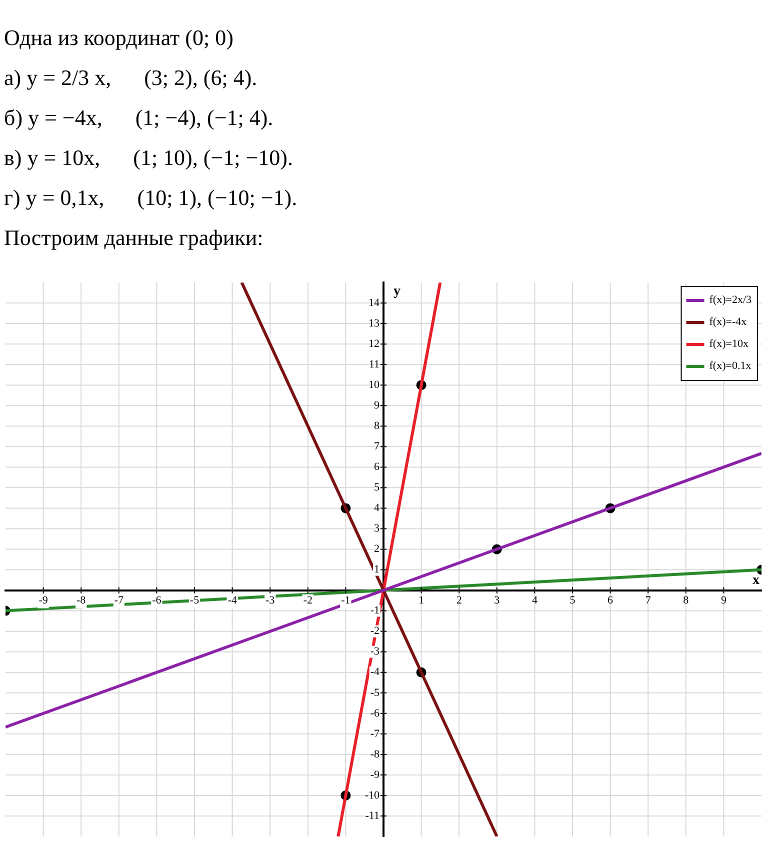 This screenshot has width=767, height=860. Describe the element at coordinates (372, 816) in the screenshot. I see `y-tick-label: -11` at that location.